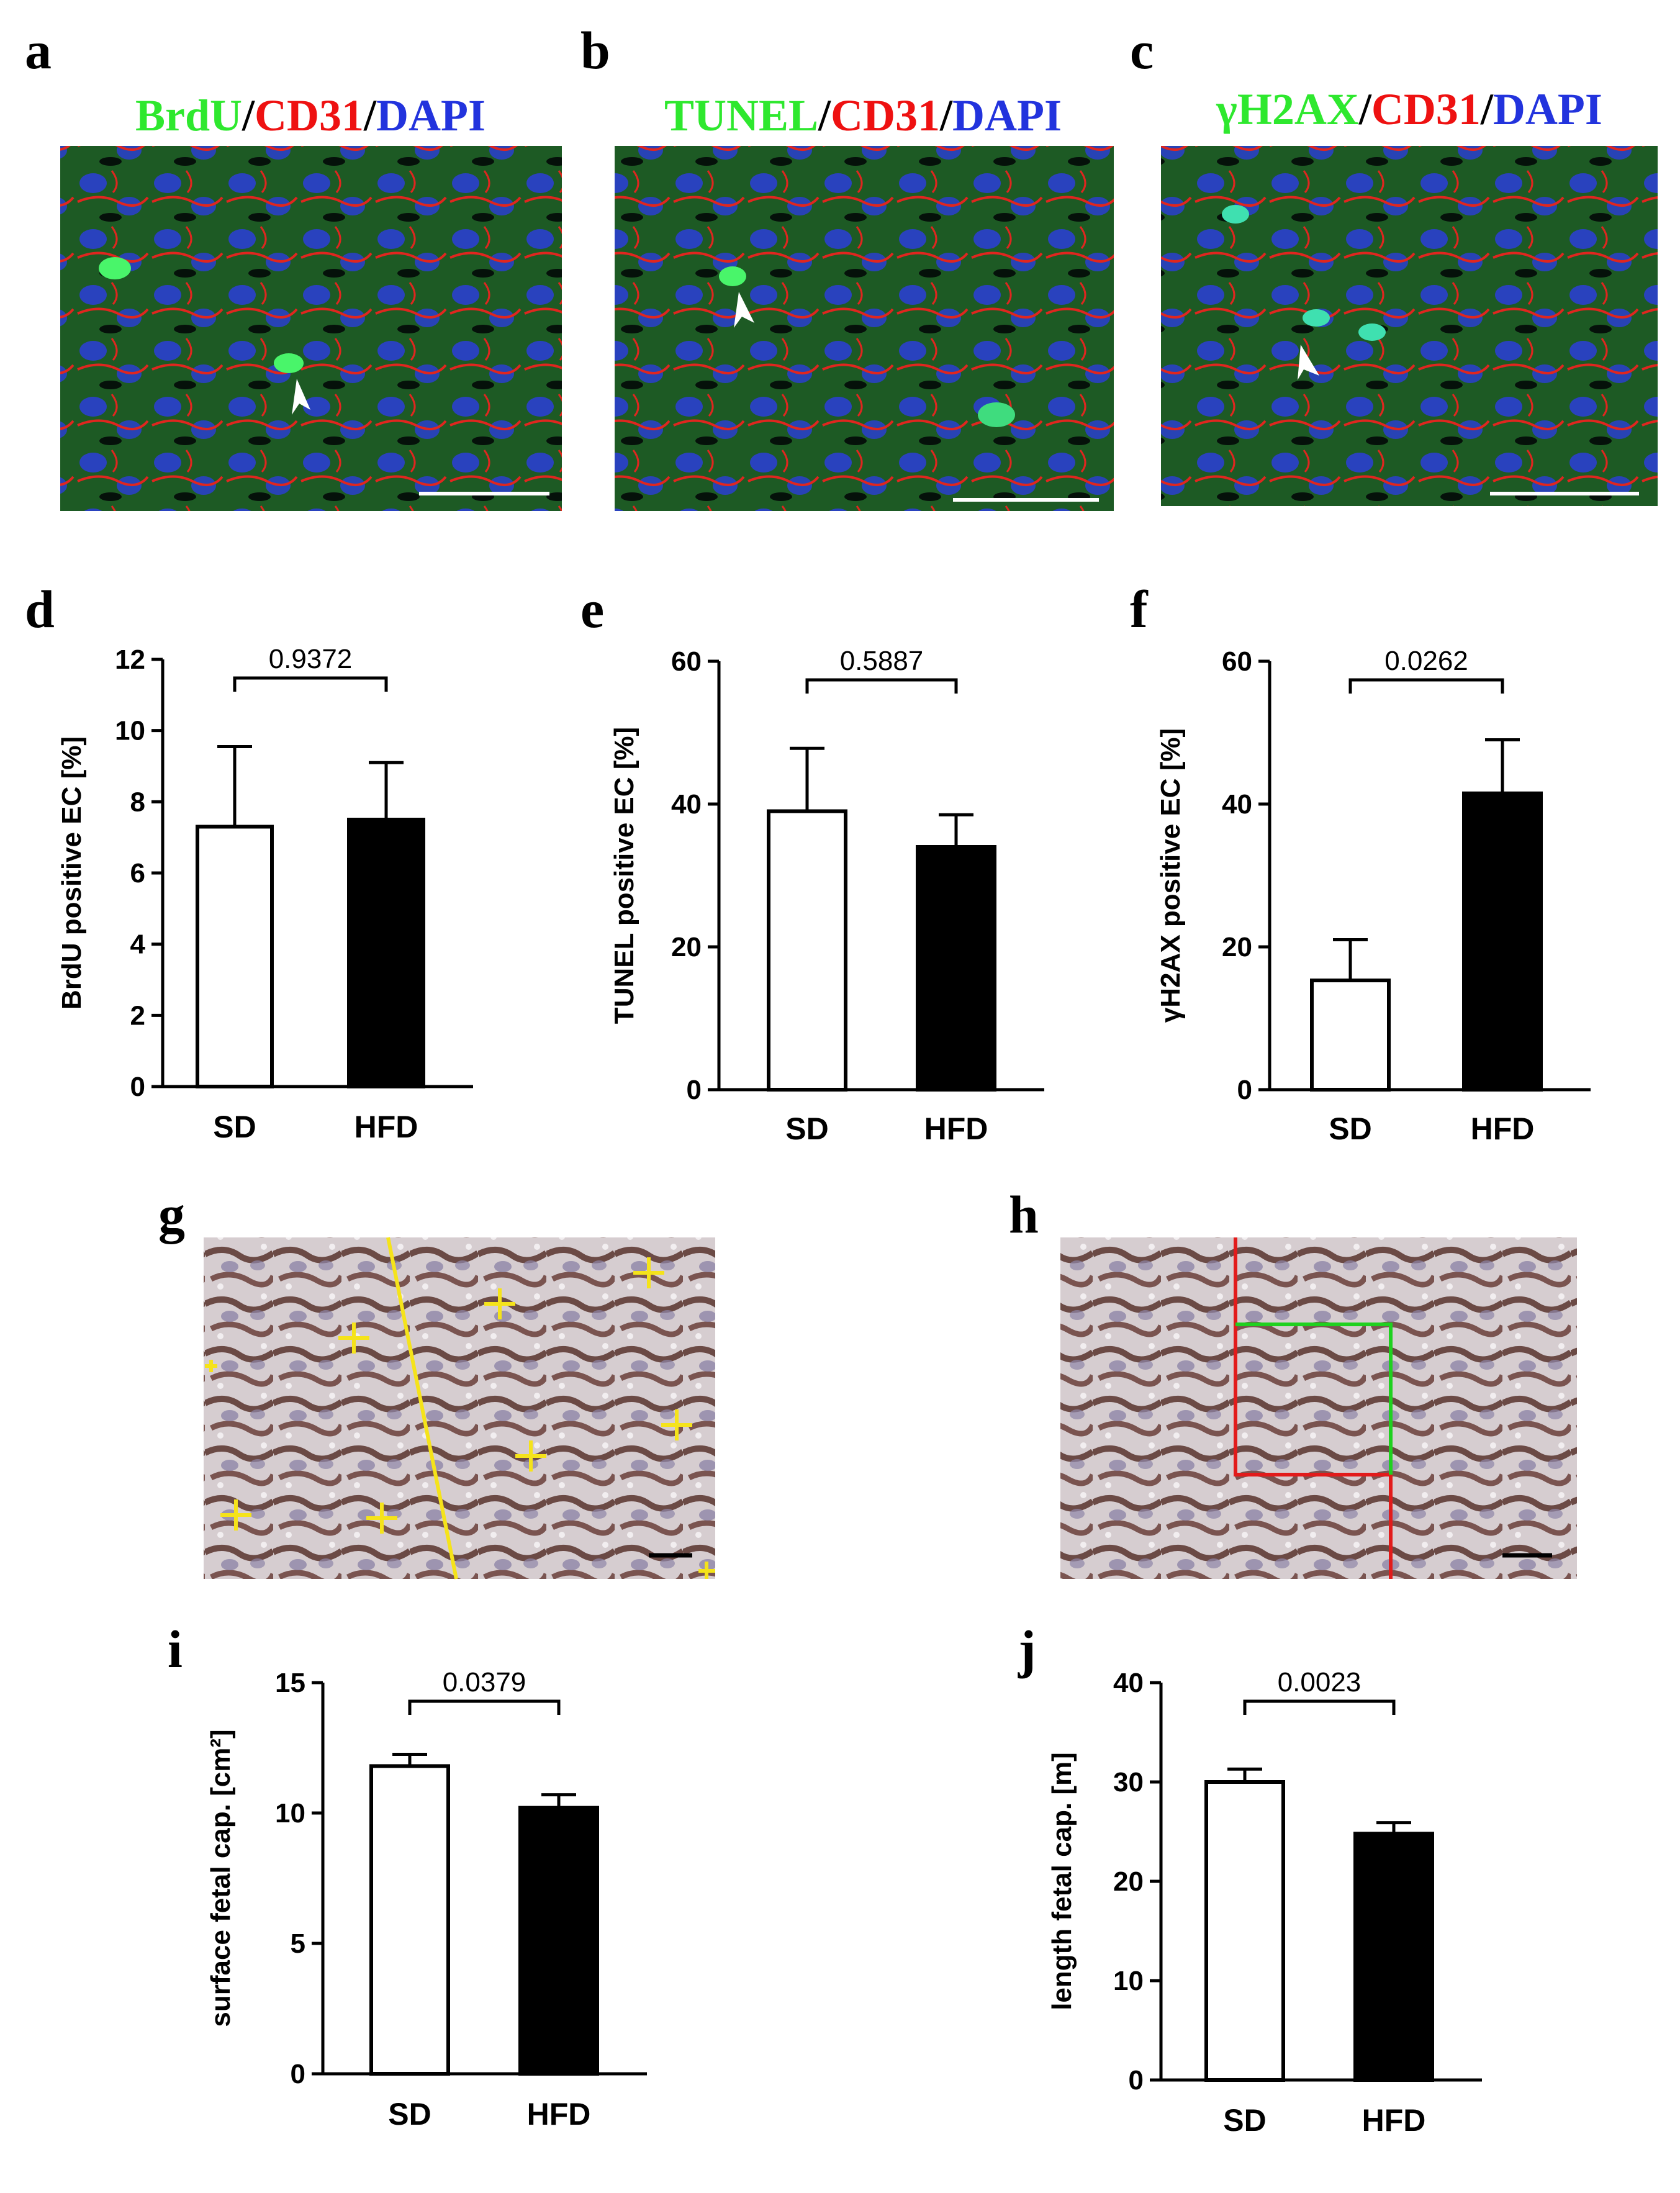 The width and height of the screenshot is (1680, 2193). What do you see at coordinates (1142, 50) in the screenshot?
I see `panel-letter-c: c` at bounding box center [1142, 50].